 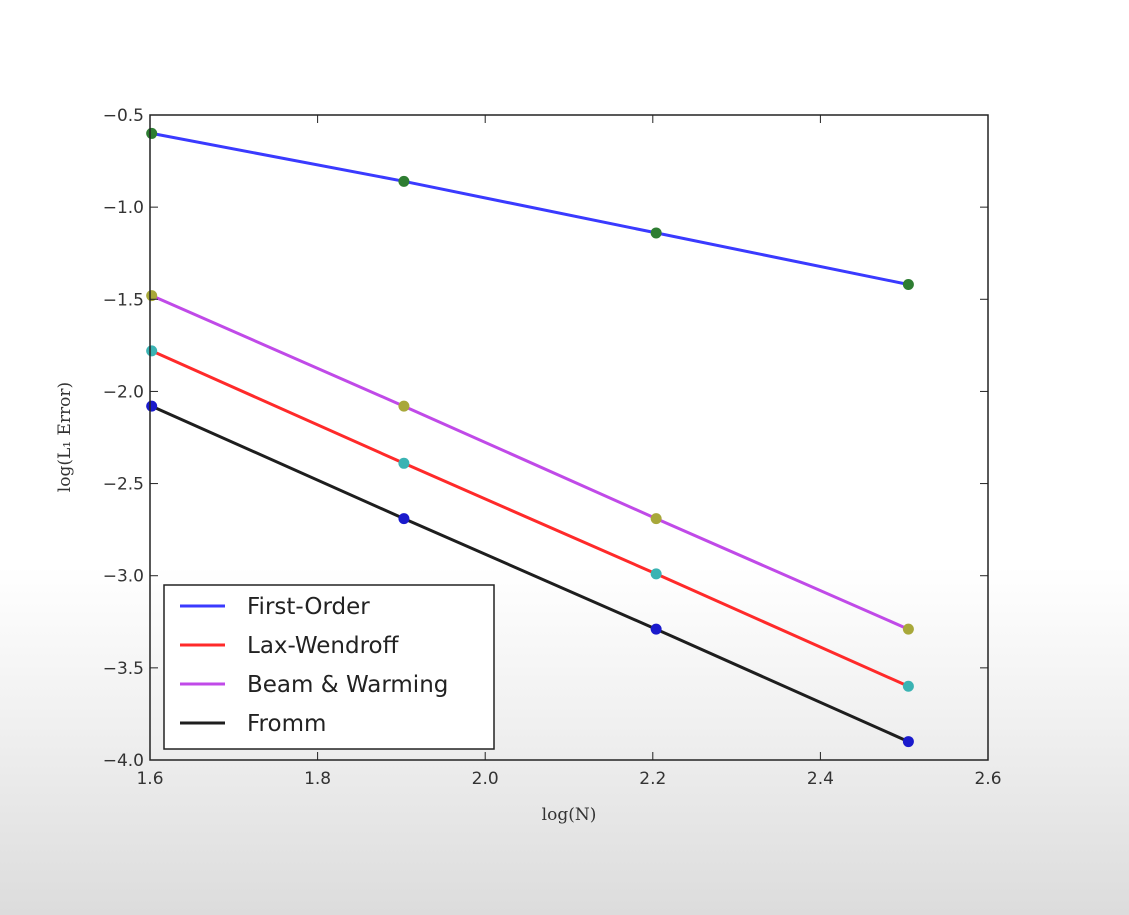 I want to click on y-tick-label: −3.5, so click(x=123, y=669).